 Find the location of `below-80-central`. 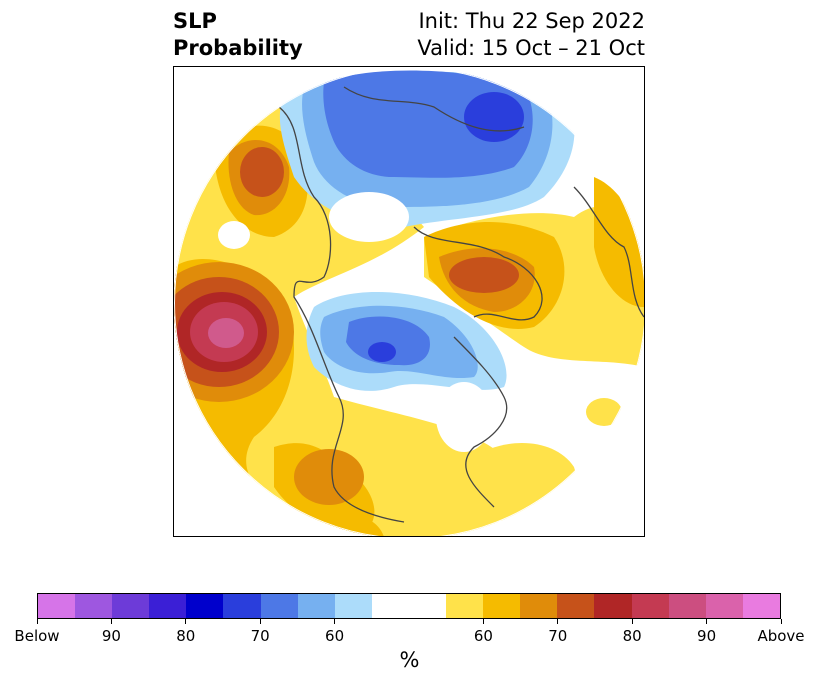

below-80-central is located at coordinates (388, 341).